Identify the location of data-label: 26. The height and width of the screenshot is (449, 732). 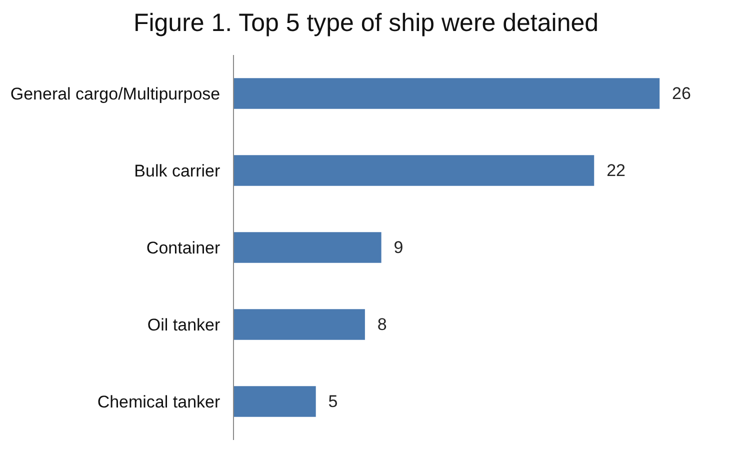
(676, 93).